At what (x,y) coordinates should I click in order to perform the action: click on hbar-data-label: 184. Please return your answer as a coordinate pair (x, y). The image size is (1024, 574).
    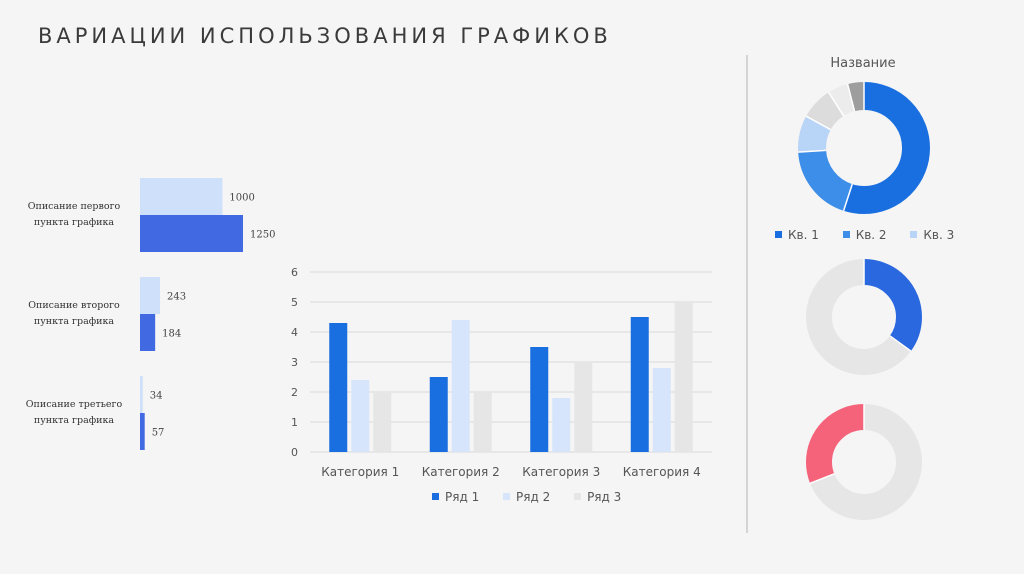
    Looking at the image, I should click on (171, 334).